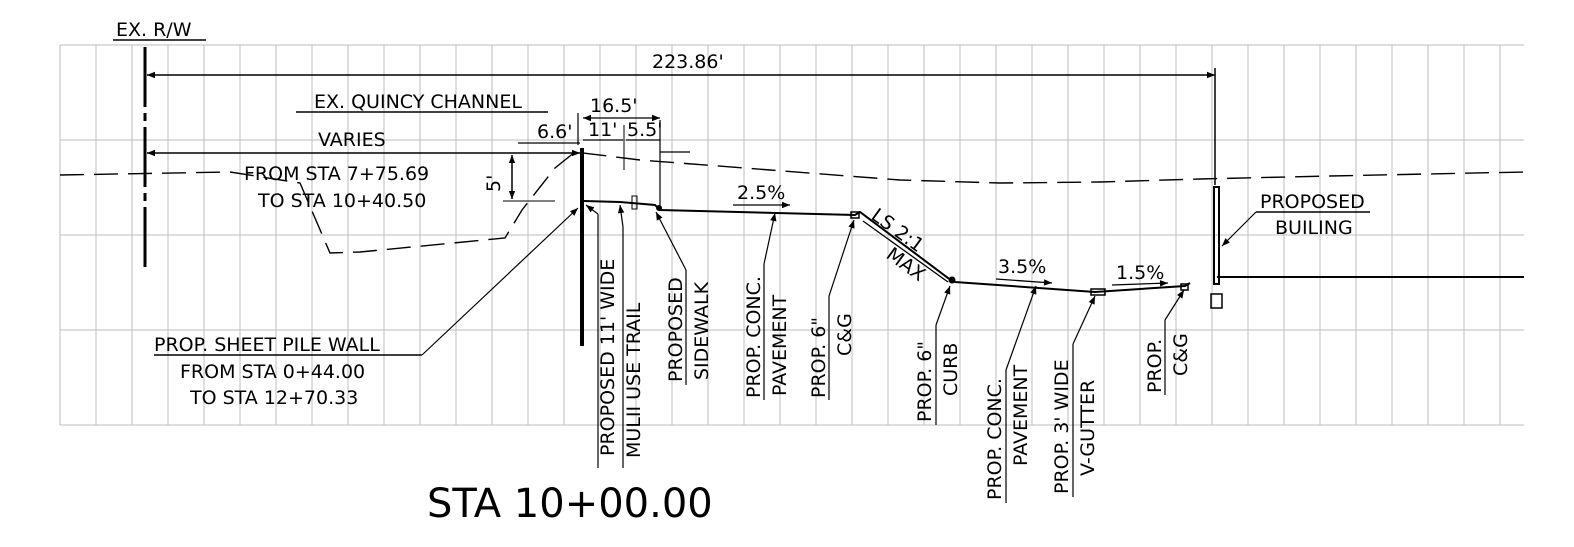 This screenshot has height=547, width=1574. What do you see at coordinates (819, 357) in the screenshot?
I see `cg-a-callout-1: PROP. 6"` at bounding box center [819, 357].